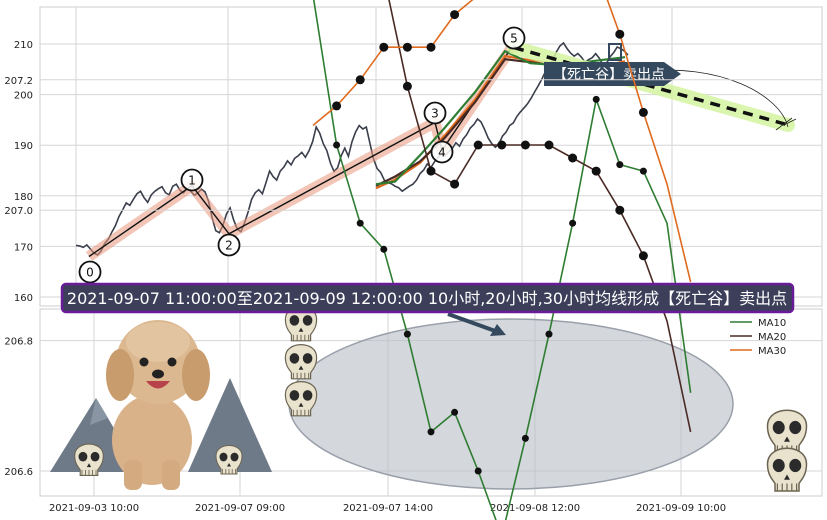 Image resolution: width=827 pixels, height=520 pixels. What do you see at coordinates (615, 52) in the screenshot?
I see `signal-box-marker` at bounding box center [615, 52].